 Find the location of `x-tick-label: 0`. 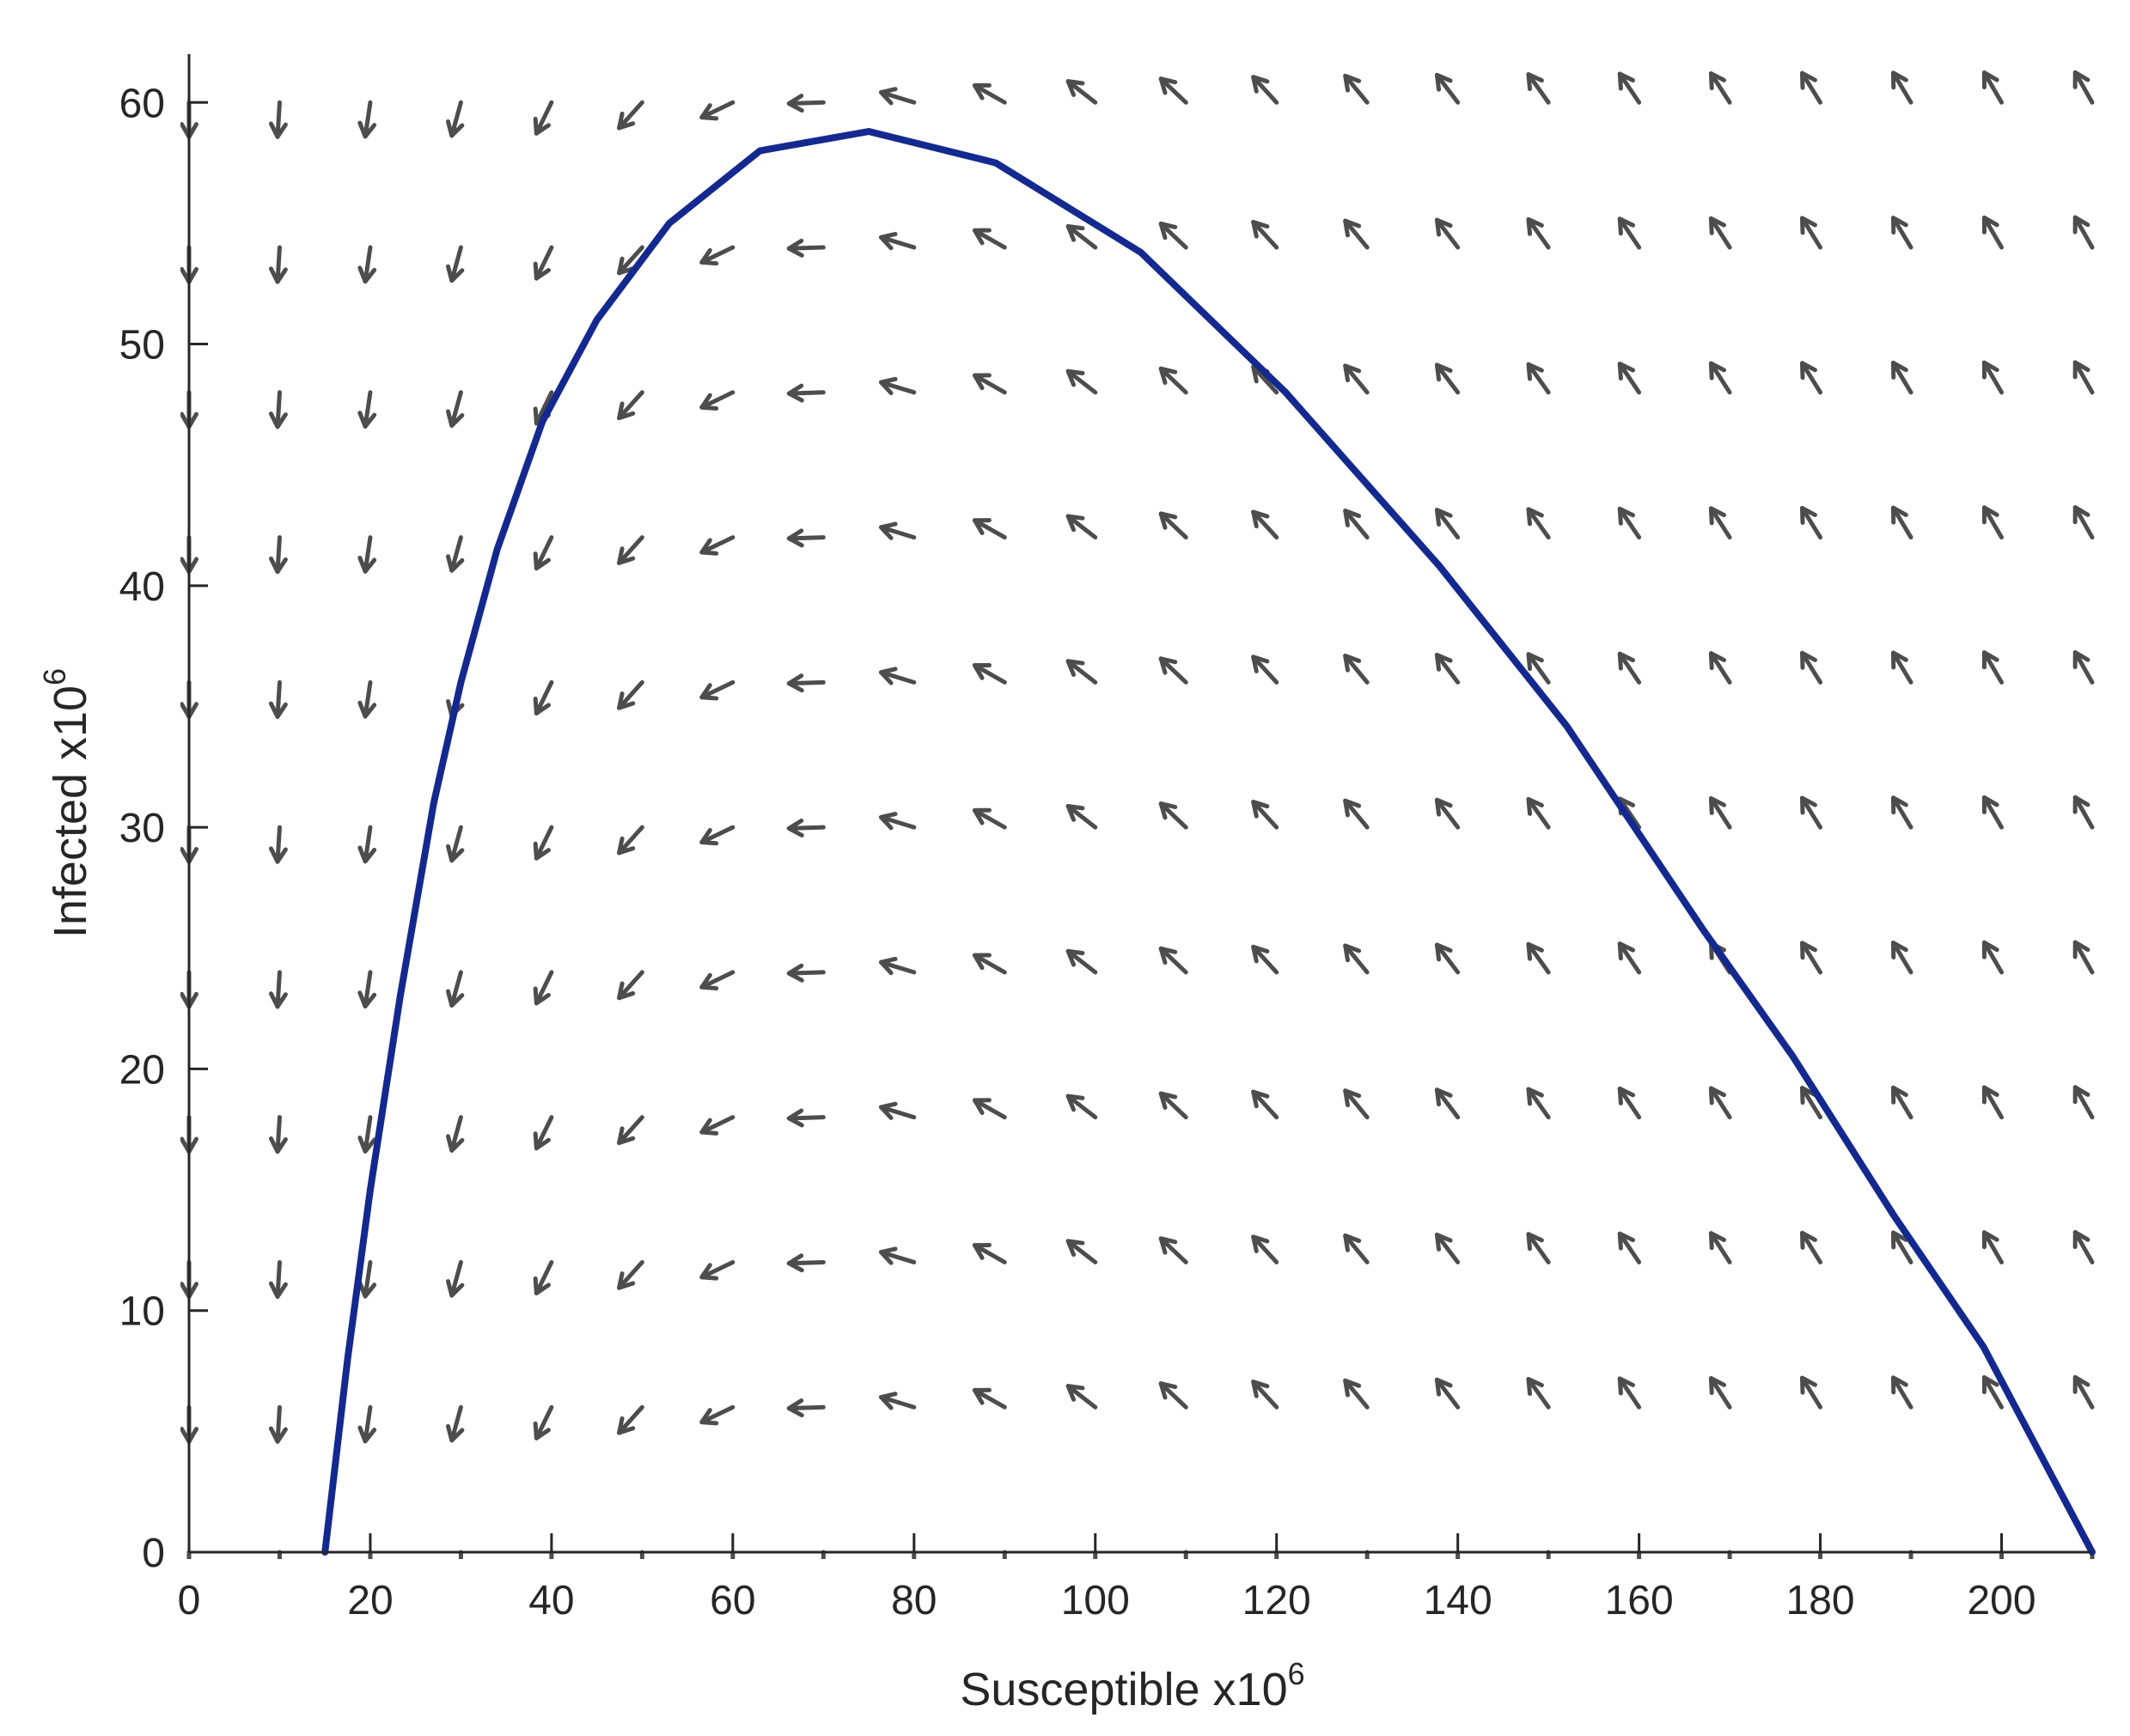

x-tick-label: 0 is located at coordinates (189, 1600).